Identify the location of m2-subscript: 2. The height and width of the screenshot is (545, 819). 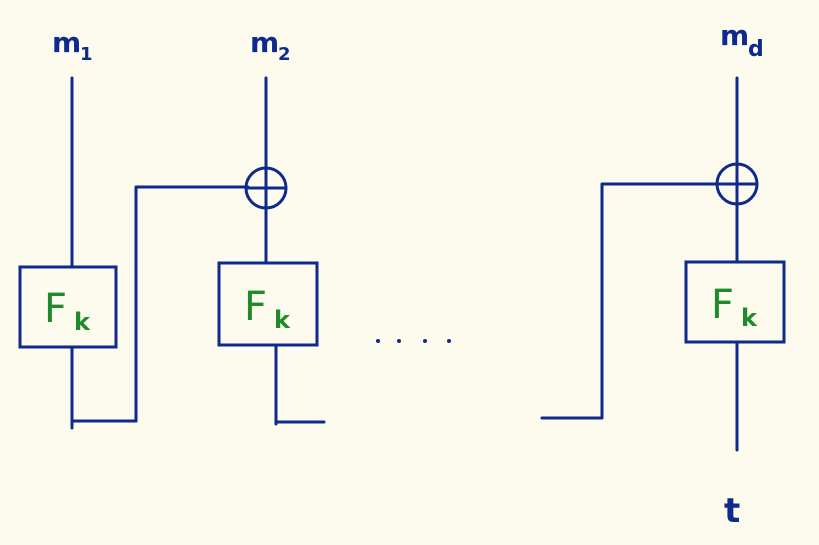
(284, 54).